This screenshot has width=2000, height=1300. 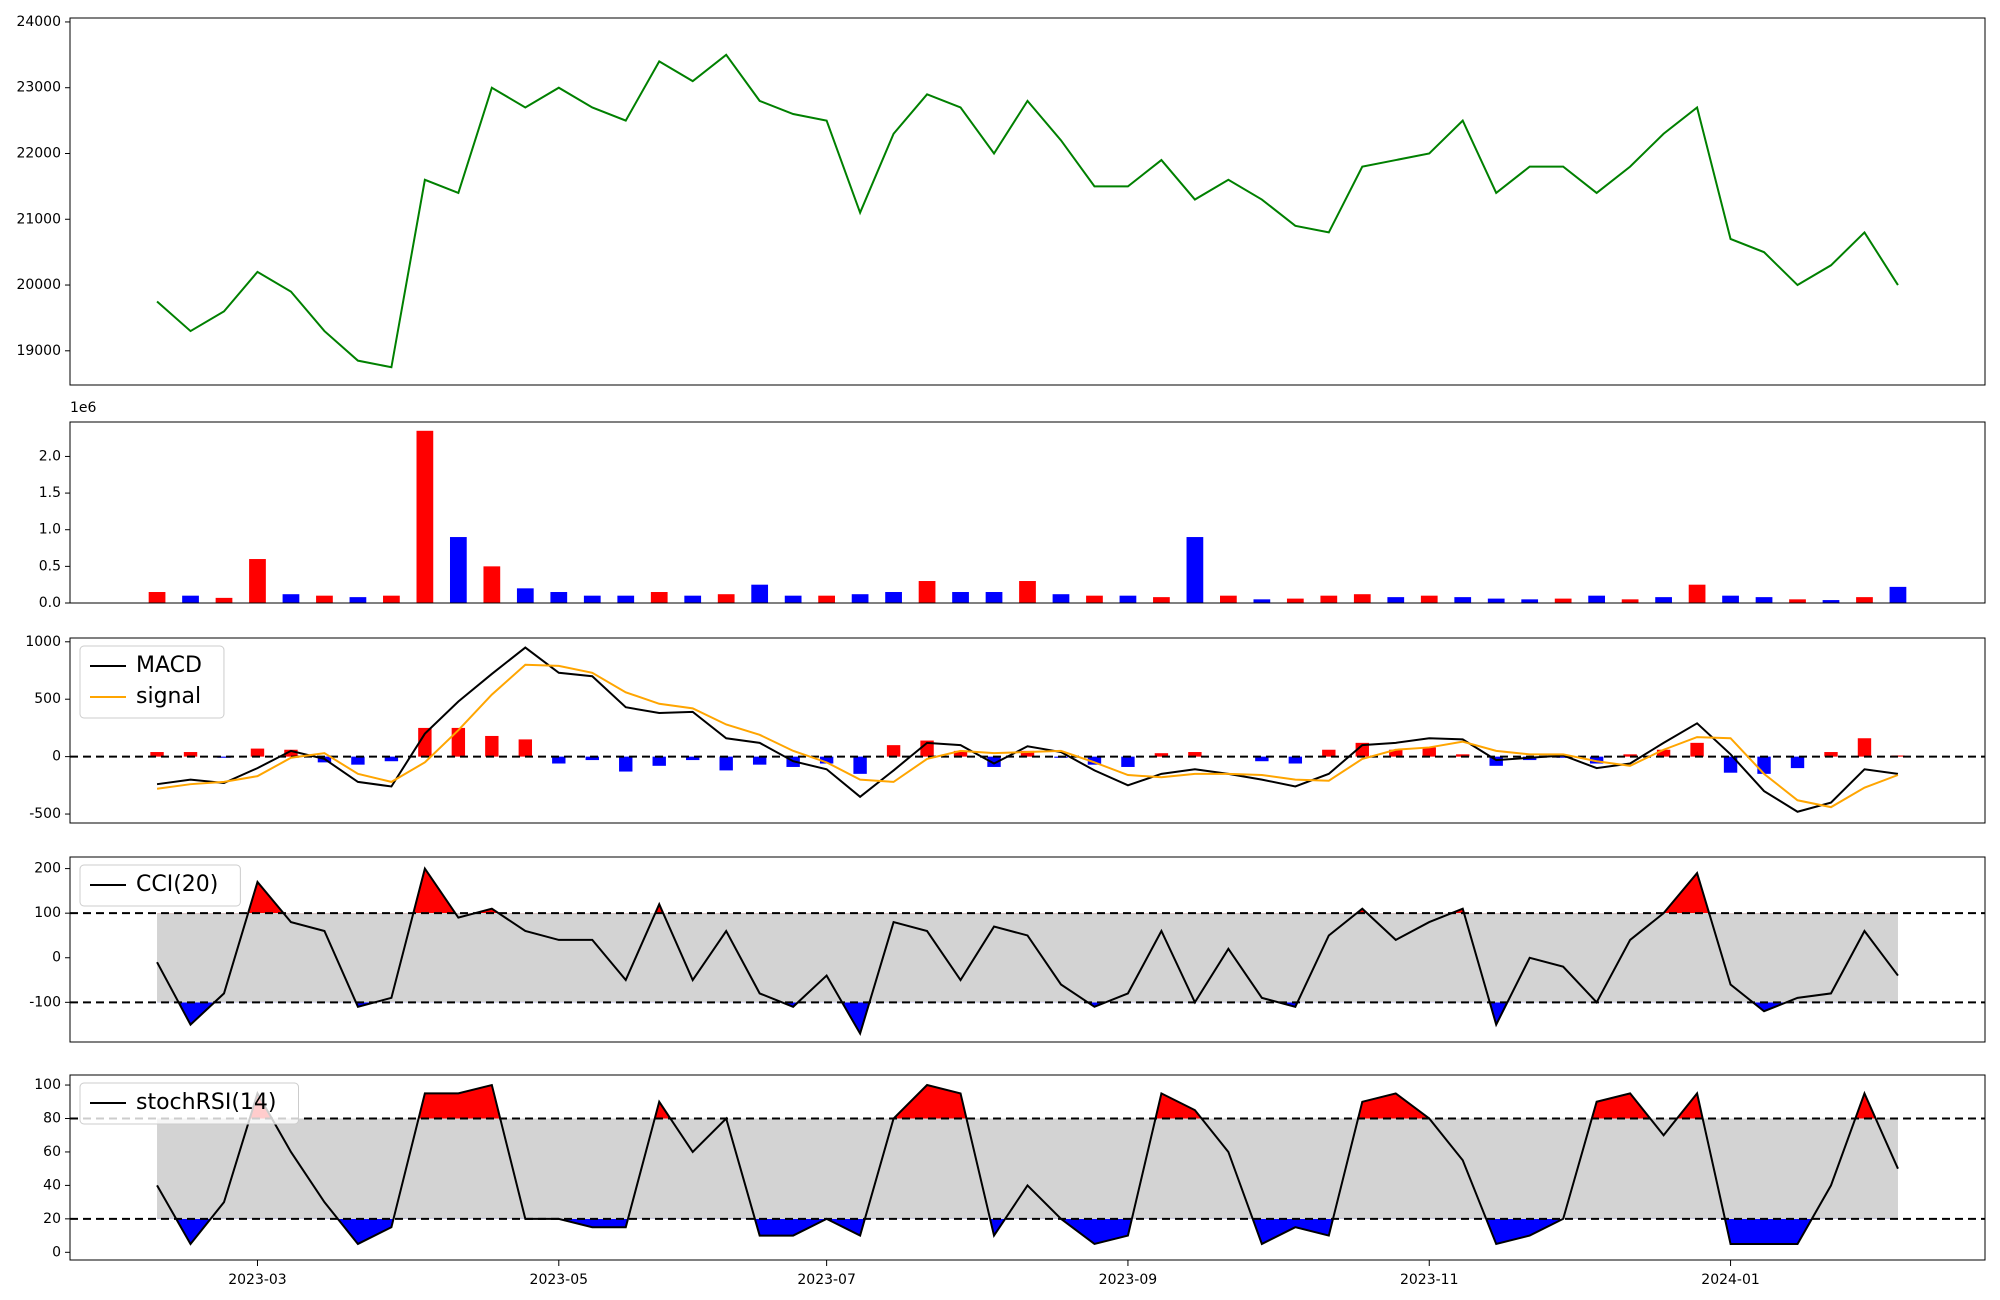 I want to click on x-tick-label: 2024-01, so click(x=1730, y=1280).